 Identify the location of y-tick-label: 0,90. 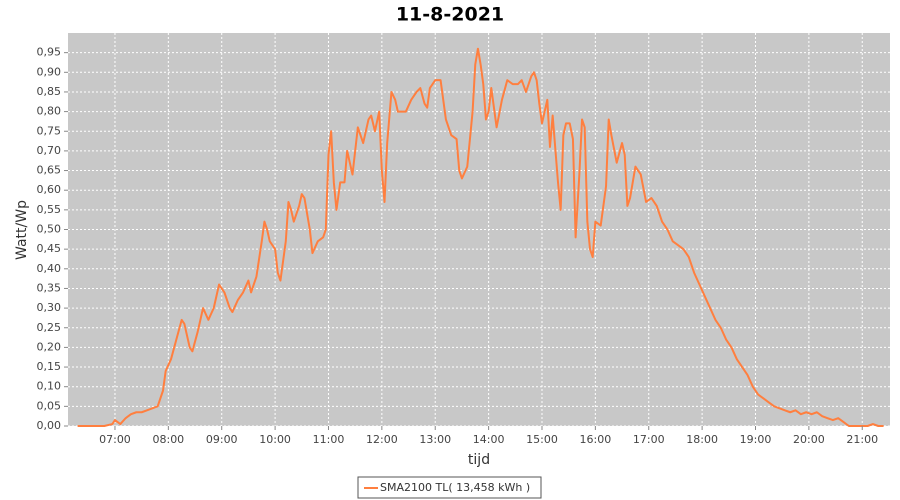
(49, 71).